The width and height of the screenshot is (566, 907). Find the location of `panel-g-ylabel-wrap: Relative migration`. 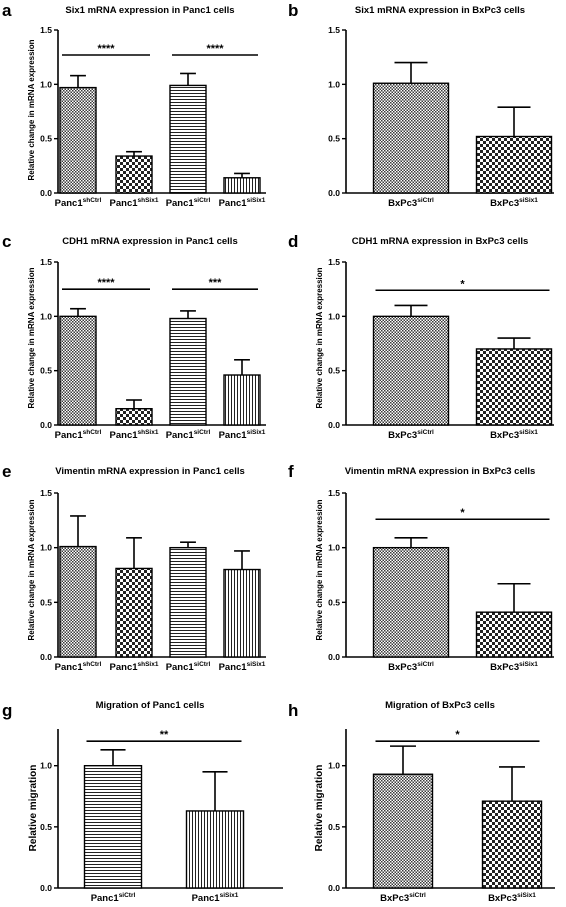

panel-g-ylabel-wrap: Relative migration is located at coordinates (33, 808).